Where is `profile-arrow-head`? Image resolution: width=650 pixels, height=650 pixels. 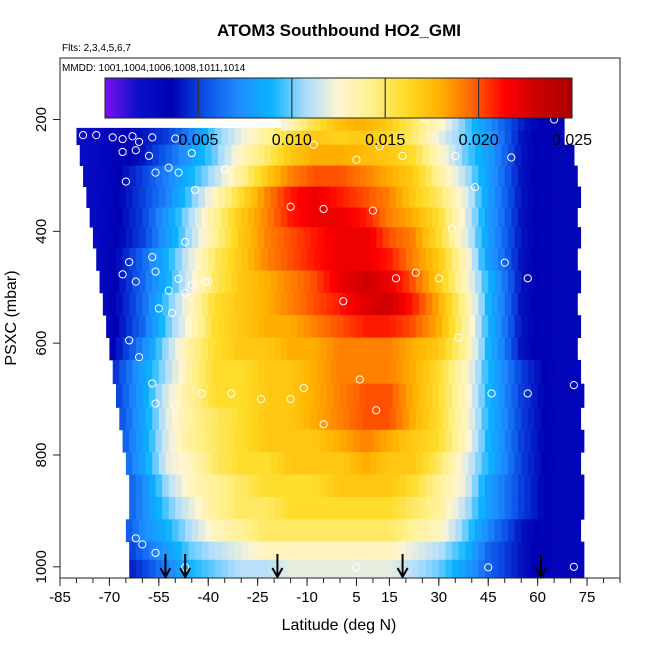 profile-arrow-head is located at coordinates (402, 573).